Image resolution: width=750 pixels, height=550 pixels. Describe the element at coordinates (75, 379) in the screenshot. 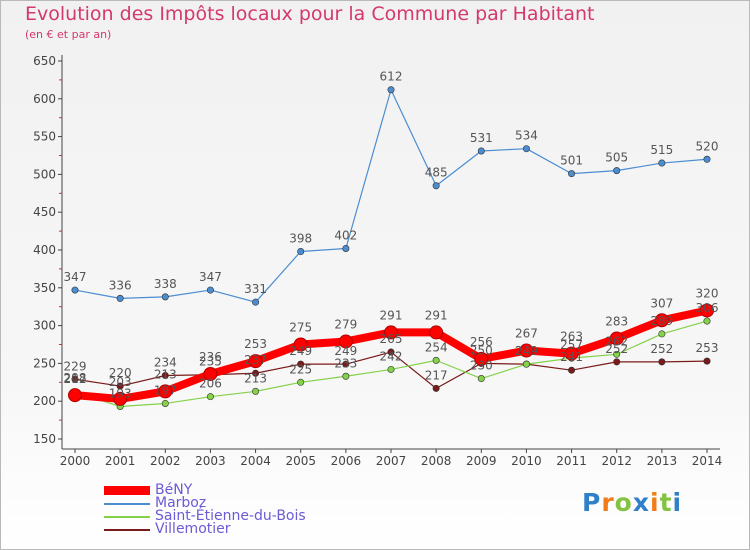

I see `data-label: 212` at that location.